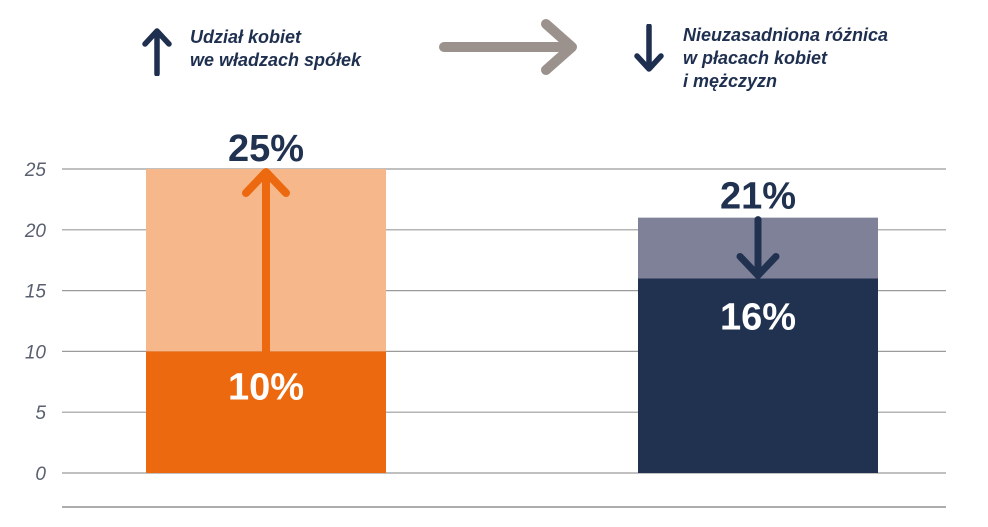 This screenshot has width=988, height=527. What do you see at coordinates (35, 170) in the screenshot?
I see `y-tick-label: 25` at bounding box center [35, 170].